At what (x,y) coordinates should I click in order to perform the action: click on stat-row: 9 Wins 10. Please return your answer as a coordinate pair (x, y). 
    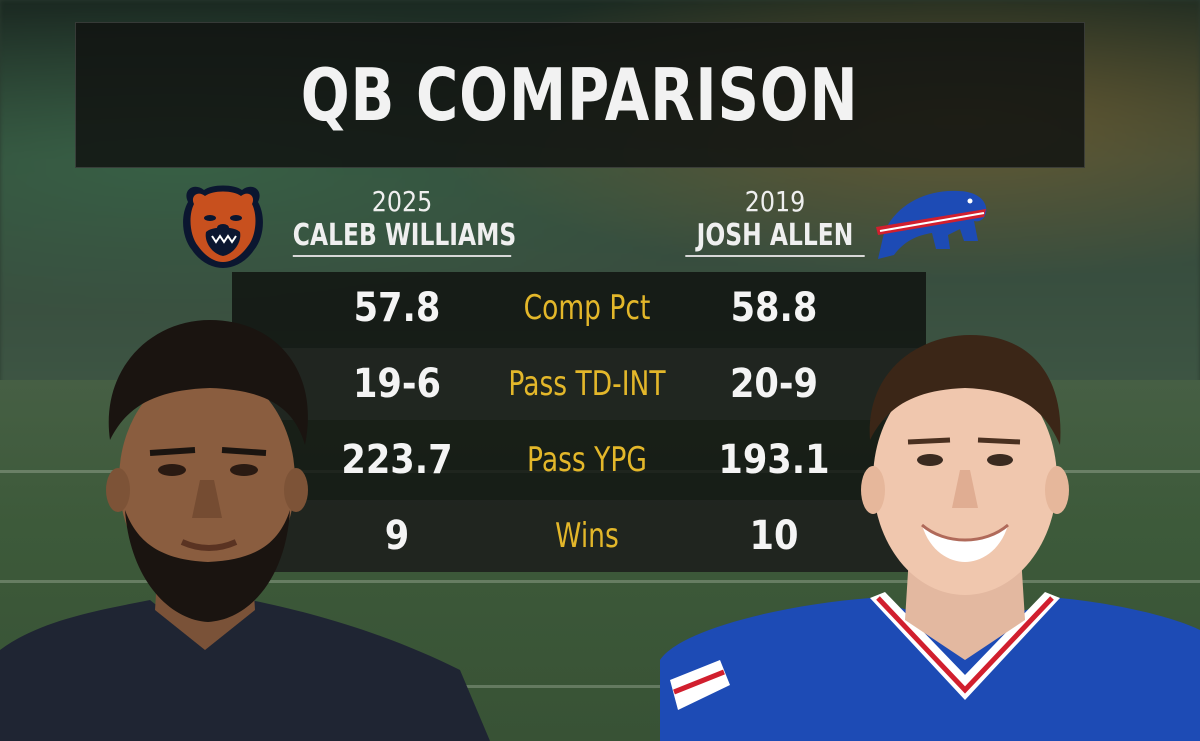
    Looking at the image, I should click on (579, 536).